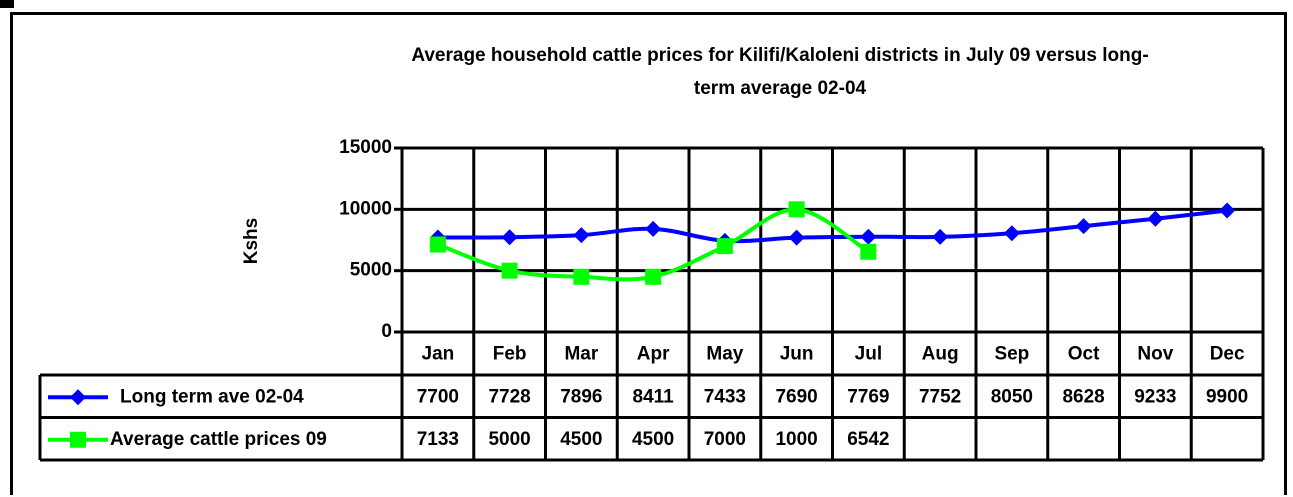  I want to click on table-value: 9233, so click(1155, 396).